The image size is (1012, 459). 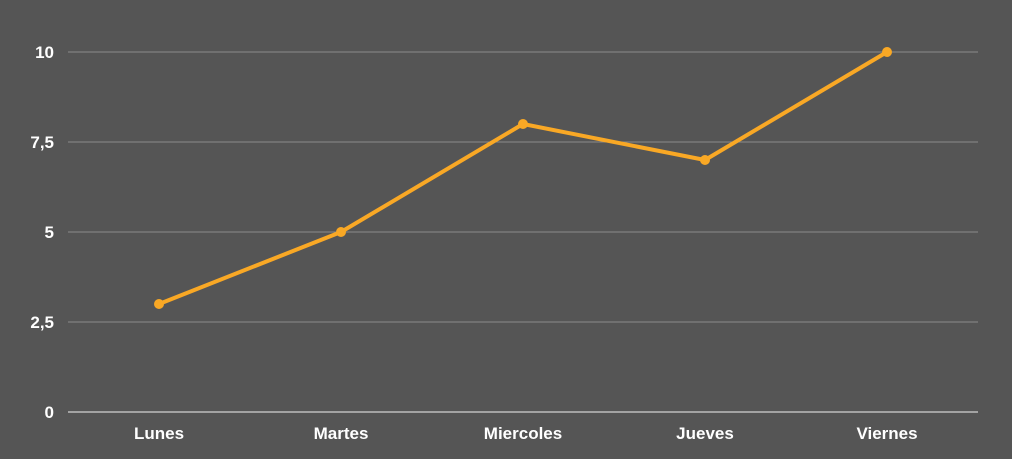 What do you see at coordinates (886, 433) in the screenshot?
I see `x-tick-label: Viernes` at bounding box center [886, 433].